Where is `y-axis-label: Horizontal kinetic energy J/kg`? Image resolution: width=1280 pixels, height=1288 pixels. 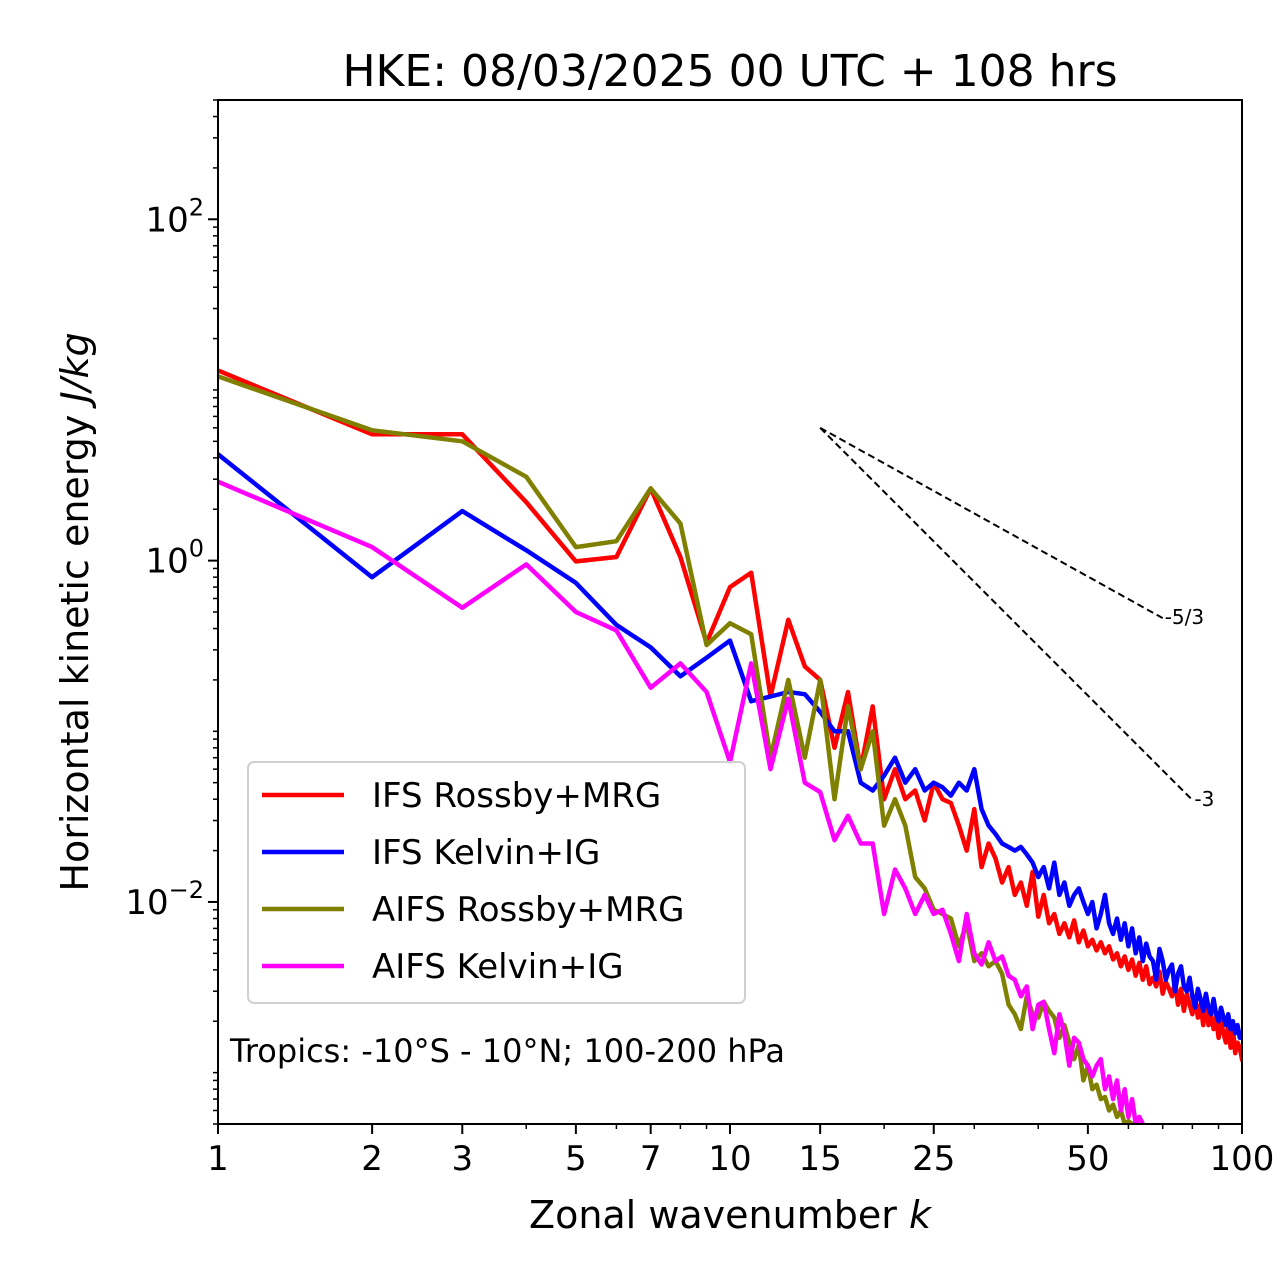
y-axis-label: Horizontal kinetic energy J/kg is located at coordinates (75, 611).